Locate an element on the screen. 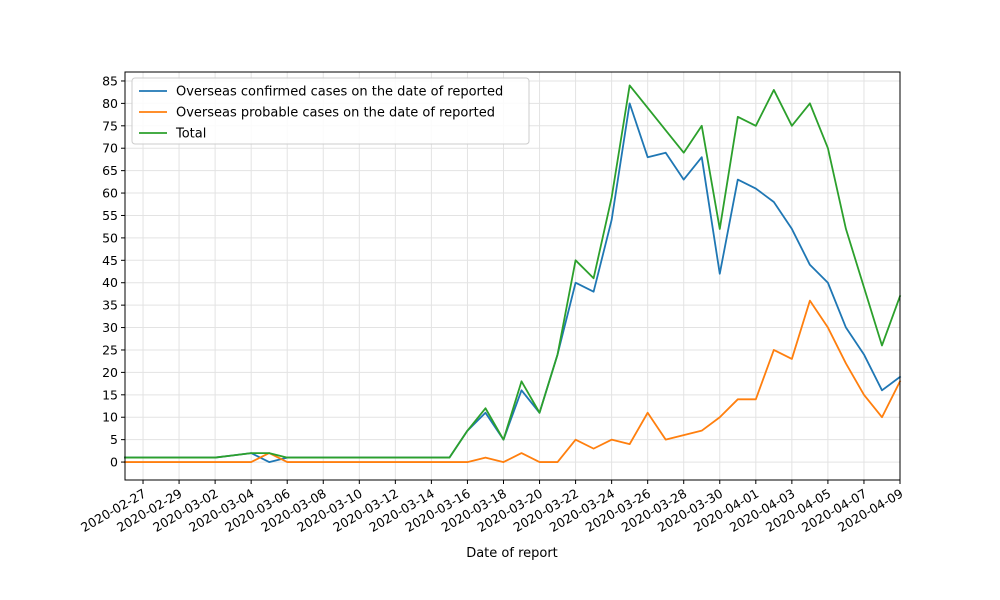 This screenshot has height=600, width=1000. y-tick-label: 10 is located at coordinates (110, 417).